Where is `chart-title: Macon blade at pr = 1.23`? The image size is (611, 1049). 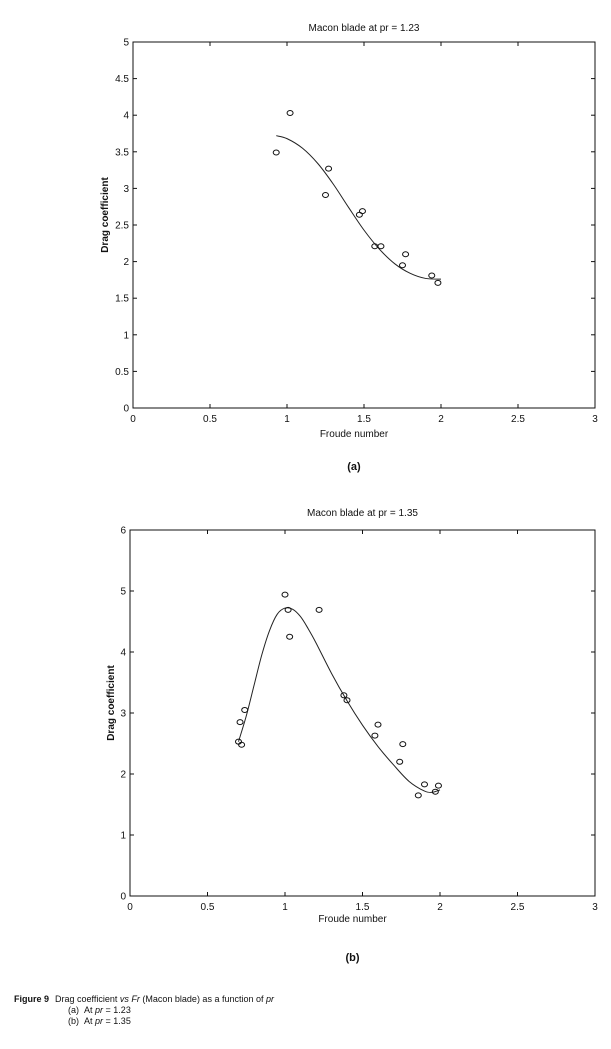
chart-title: Macon blade at pr = 1.23 is located at coordinates (364, 28).